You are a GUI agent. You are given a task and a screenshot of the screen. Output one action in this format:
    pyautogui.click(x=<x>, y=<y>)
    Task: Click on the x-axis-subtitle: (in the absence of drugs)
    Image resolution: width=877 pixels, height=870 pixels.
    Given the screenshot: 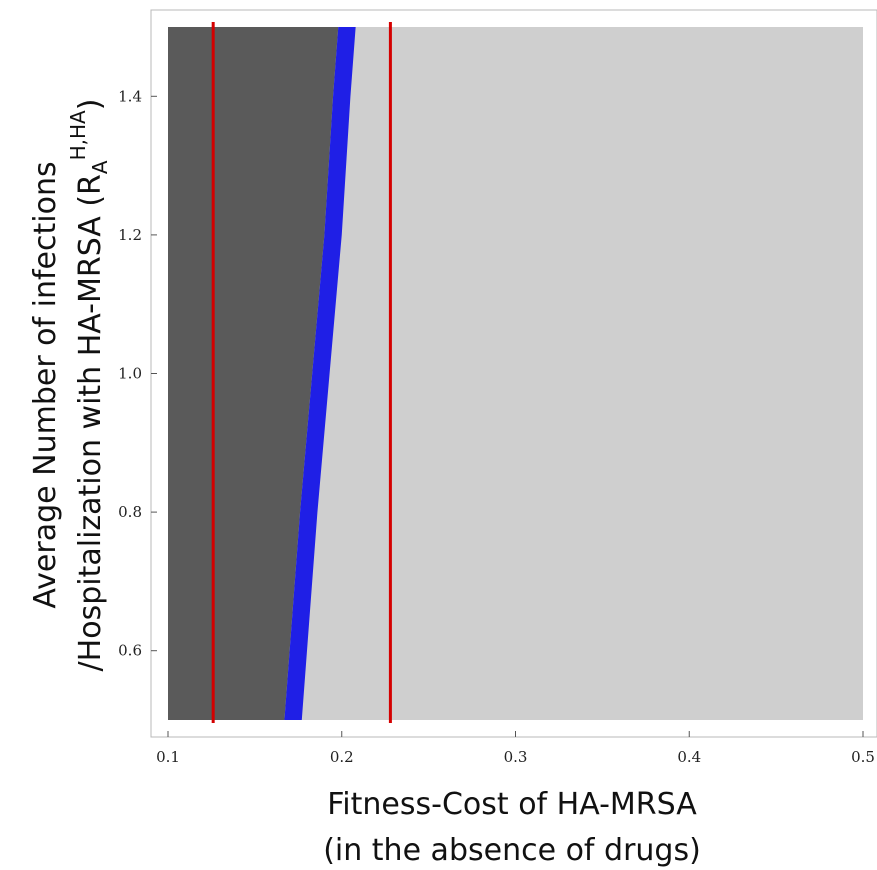 What is the action you would take?
    pyautogui.click(x=512, y=850)
    